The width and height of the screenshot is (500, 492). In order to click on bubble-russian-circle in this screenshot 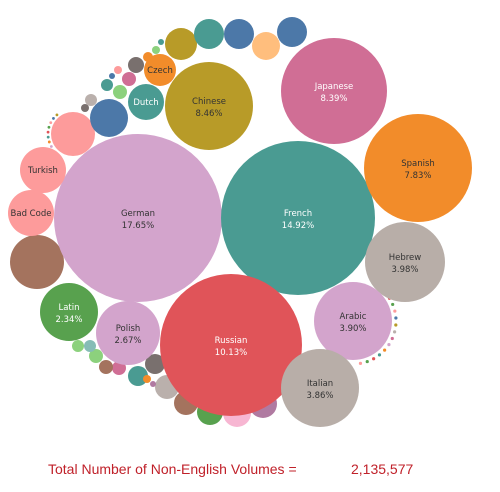, I will do `click(231, 345)`.